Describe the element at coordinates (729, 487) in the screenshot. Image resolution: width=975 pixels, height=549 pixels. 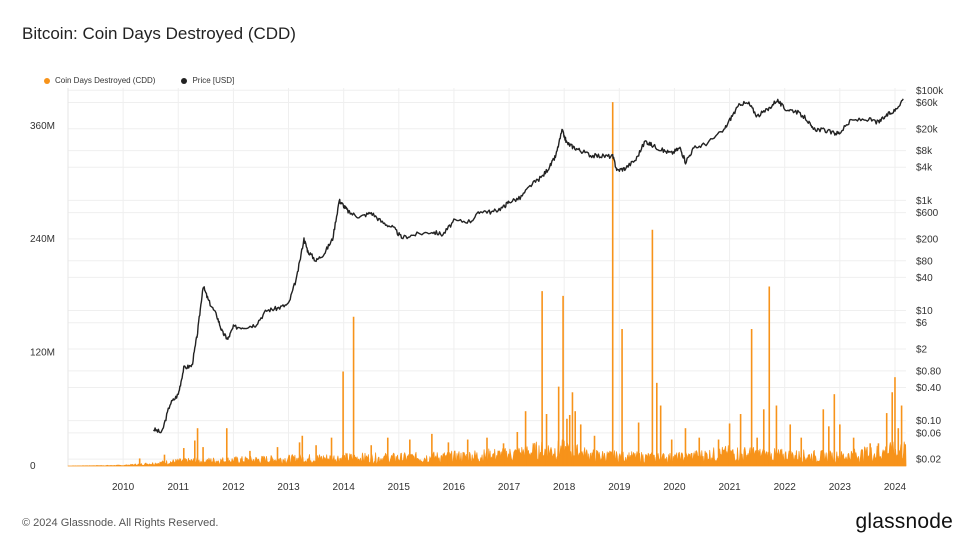
I see `x-tick-label: 2021` at that location.